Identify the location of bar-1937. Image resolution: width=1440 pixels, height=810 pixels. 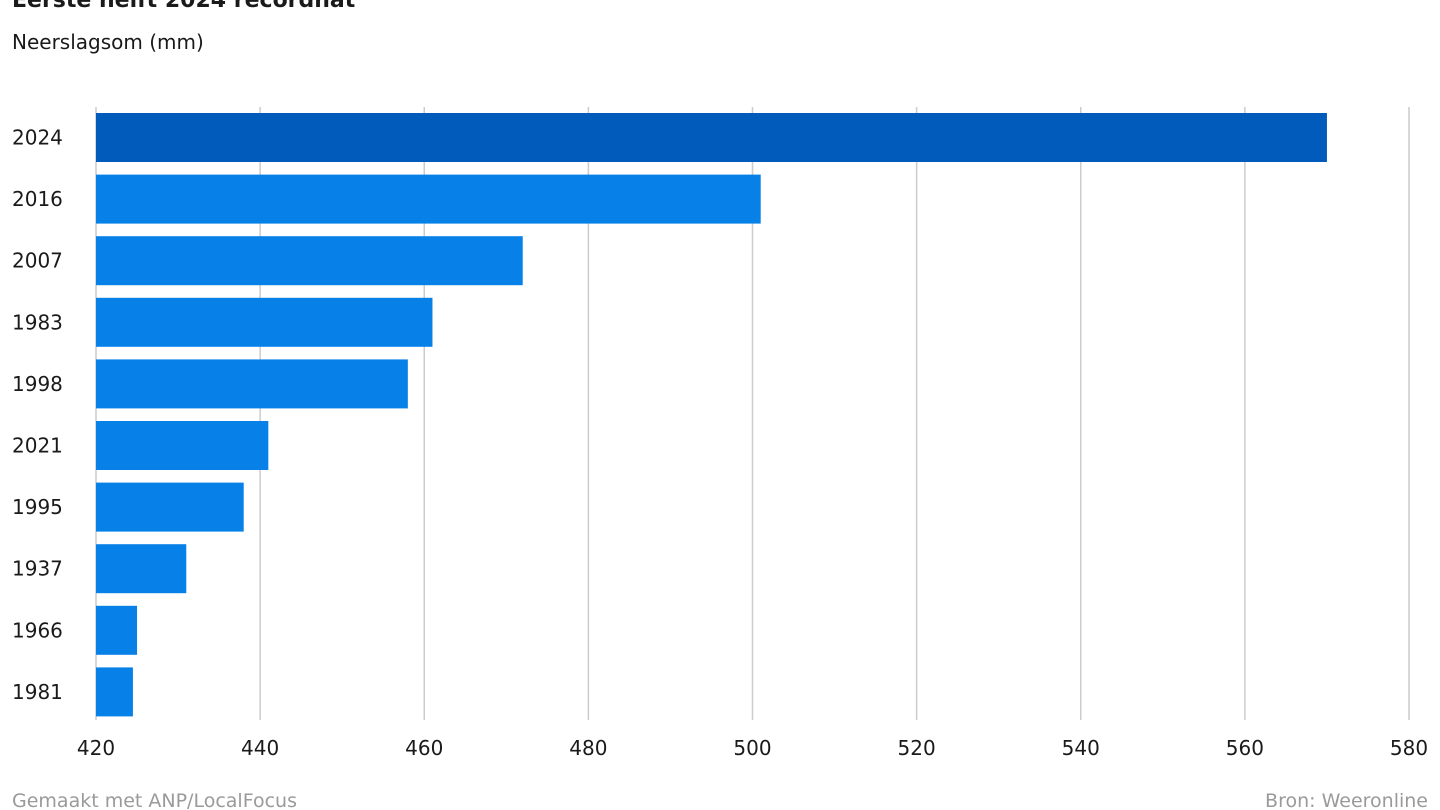
(141, 569).